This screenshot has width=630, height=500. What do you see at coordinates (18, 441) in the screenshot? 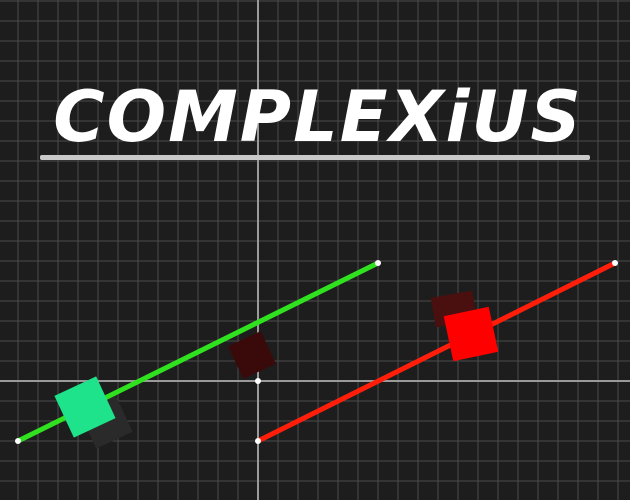
I see `green-line-start-dot` at bounding box center [18, 441].